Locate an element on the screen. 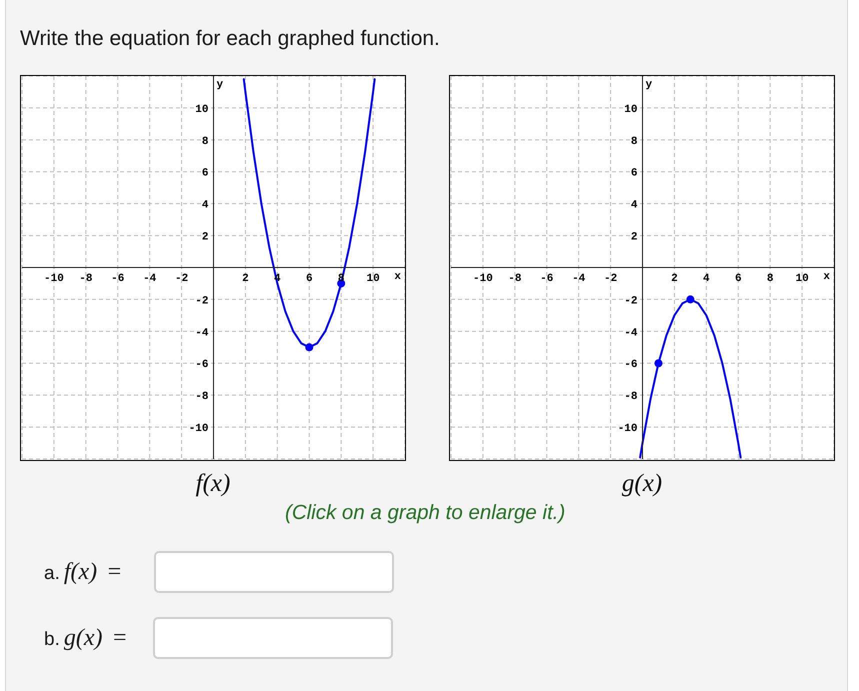 Image resolution: width=859 pixels, height=691 pixels. text: f(x) is located at coordinates (213, 483).